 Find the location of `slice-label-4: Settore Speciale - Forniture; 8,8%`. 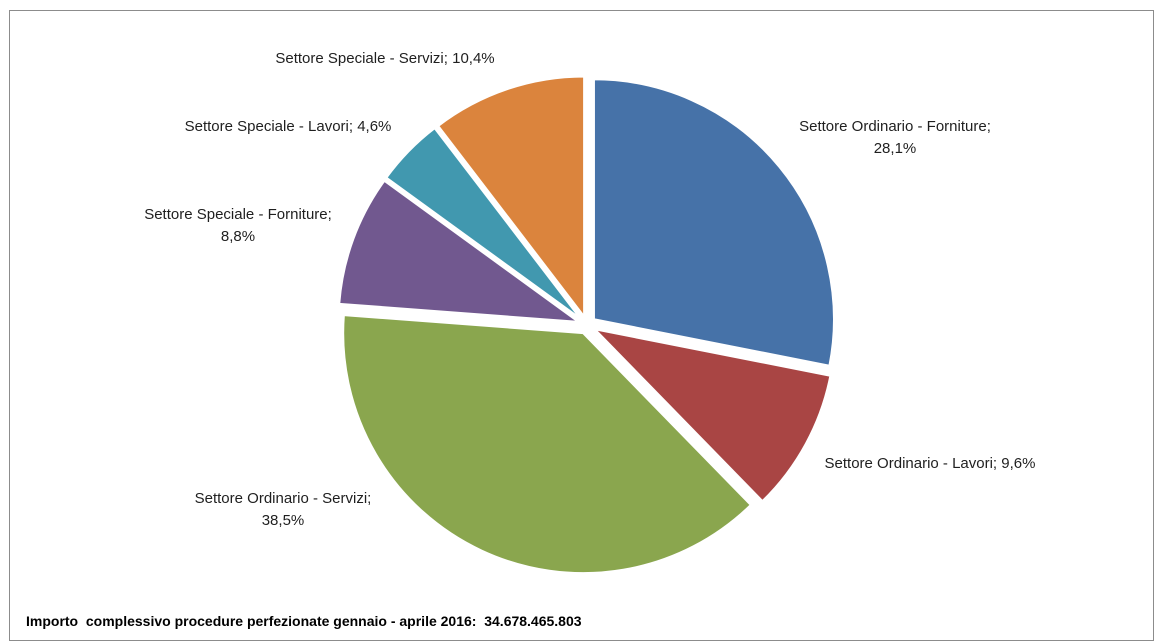

slice-label-4: Settore Speciale - Forniture; 8,8% is located at coordinates (238, 225).